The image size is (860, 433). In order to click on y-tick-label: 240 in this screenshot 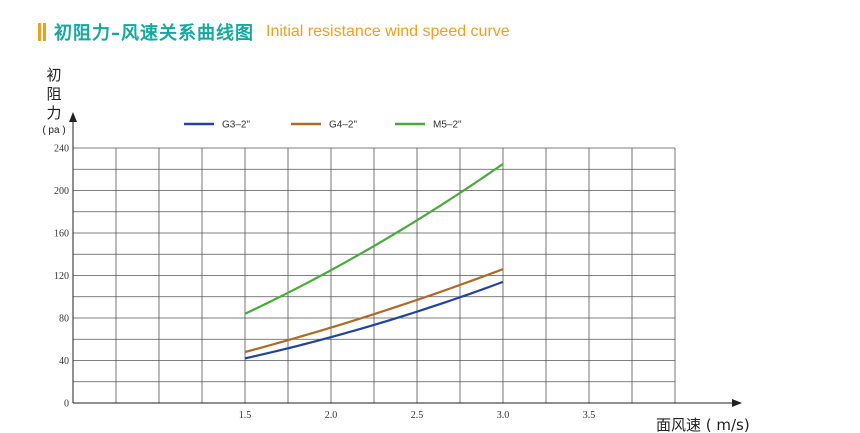, I will do `click(61, 149)`.